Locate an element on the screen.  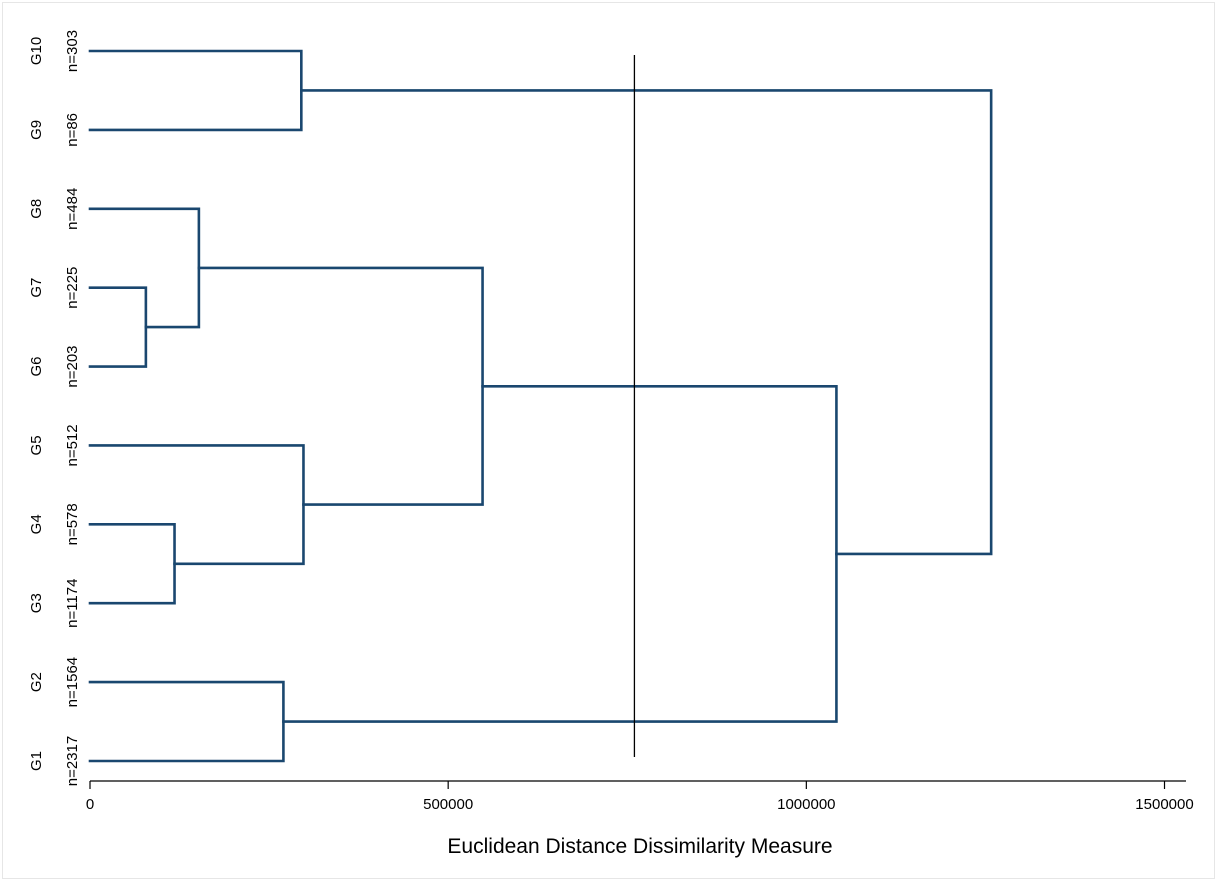
dendrogram-link-m6 is located at coordinates (196, 505).